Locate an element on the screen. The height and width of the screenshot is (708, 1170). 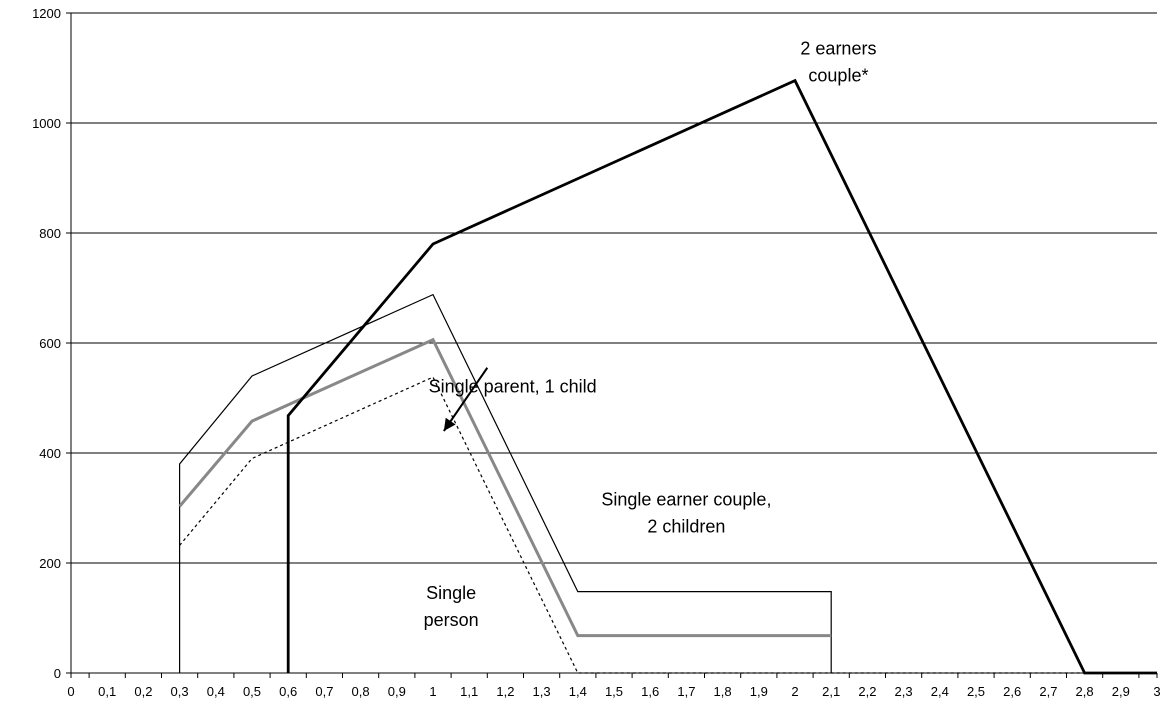
annotation-label-4: Single person is located at coordinates (451, 606).